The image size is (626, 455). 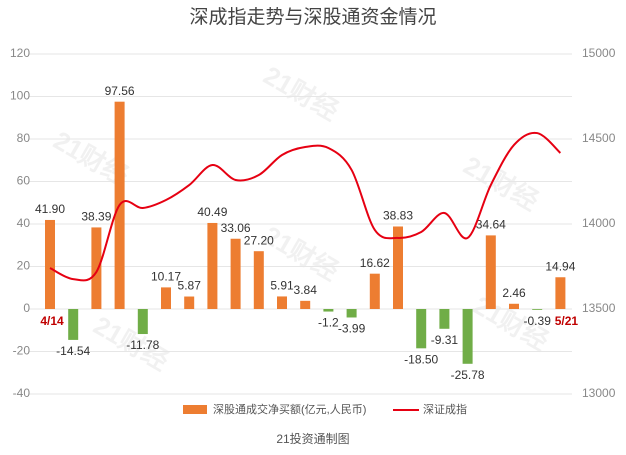 What do you see at coordinates (282, 286) in the screenshot?
I see `data-label: 5.91` at bounding box center [282, 286].